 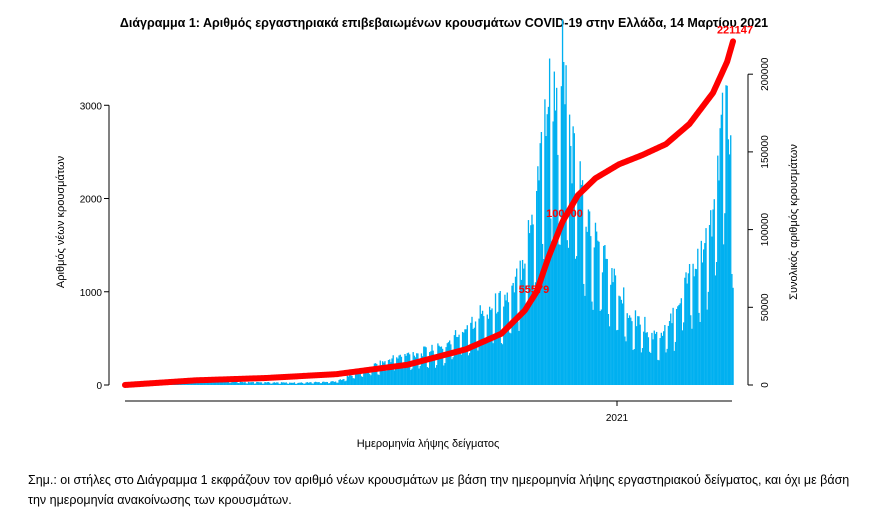 I want to click on x-axis-label: Ημερομηνία λήψης δείγματος, so click(x=428, y=444).